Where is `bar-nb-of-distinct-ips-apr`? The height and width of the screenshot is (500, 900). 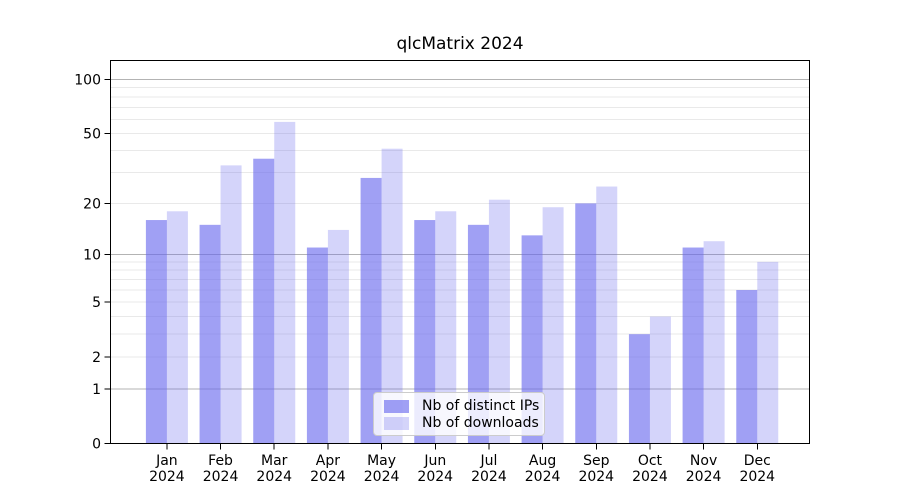 bar-nb-of-distinct-ips-apr is located at coordinates (317, 345).